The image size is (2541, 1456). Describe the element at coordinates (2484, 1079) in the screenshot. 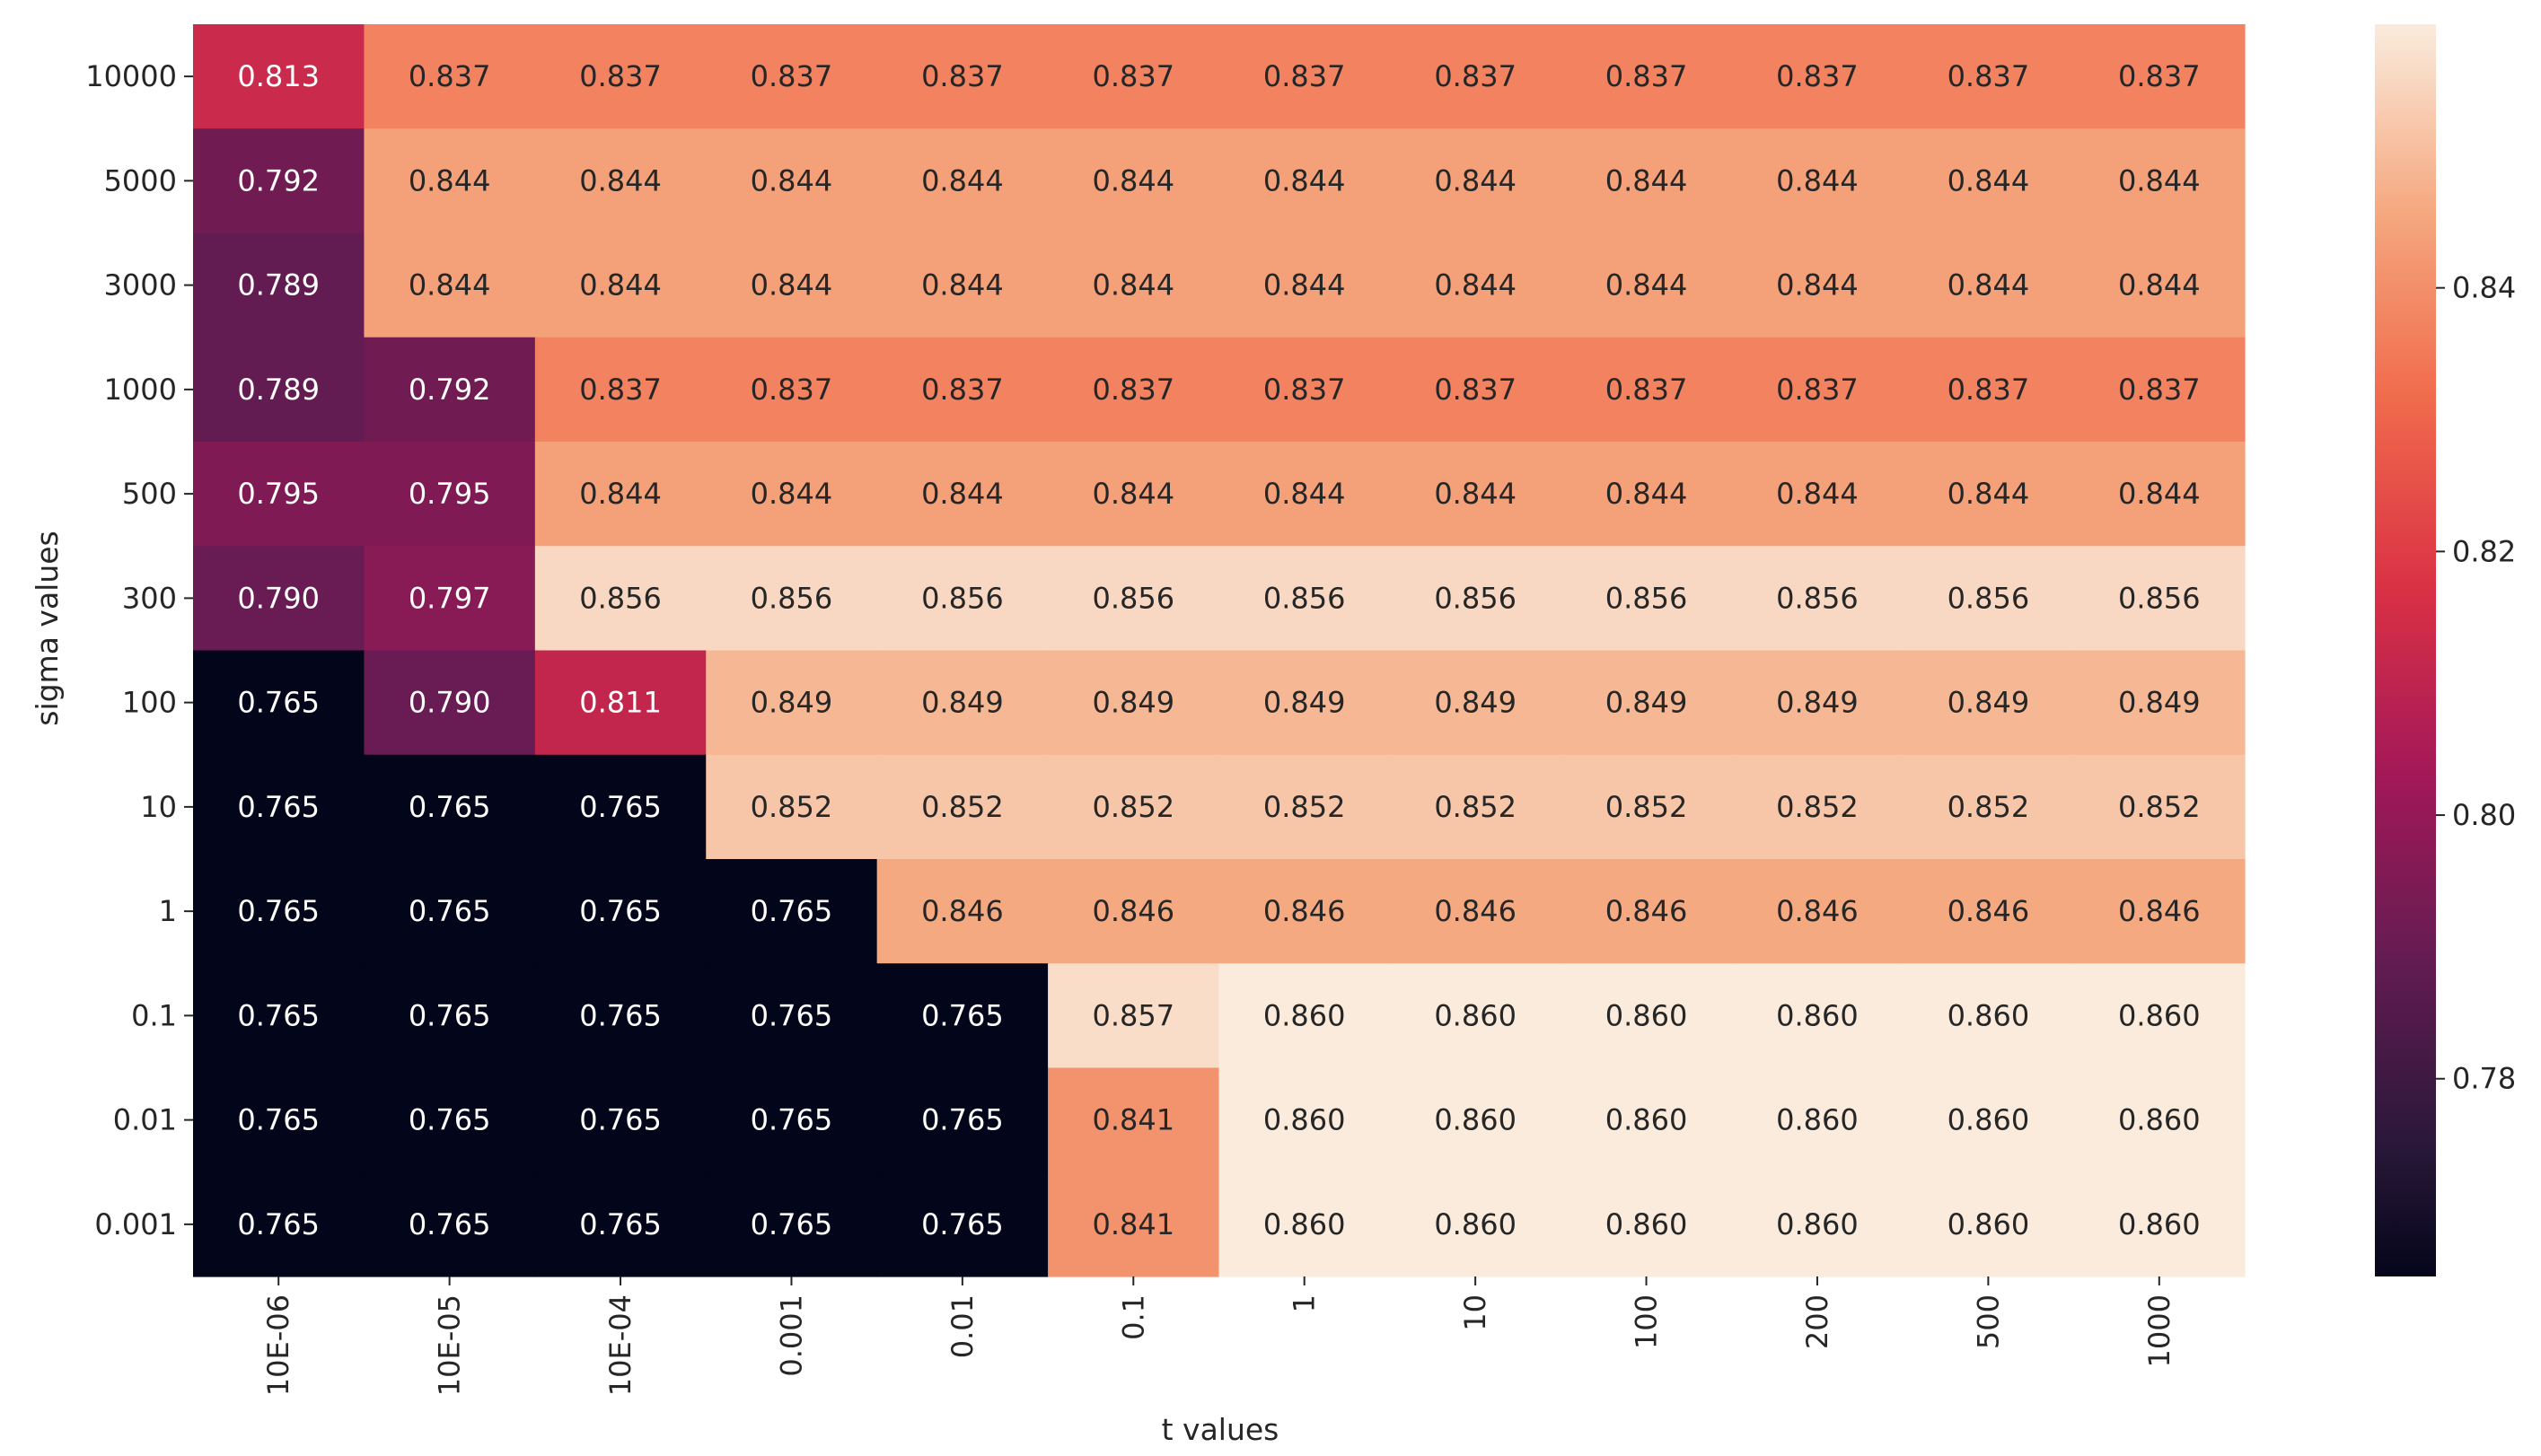

I see `colorbar-tick-label: 0.78` at that location.